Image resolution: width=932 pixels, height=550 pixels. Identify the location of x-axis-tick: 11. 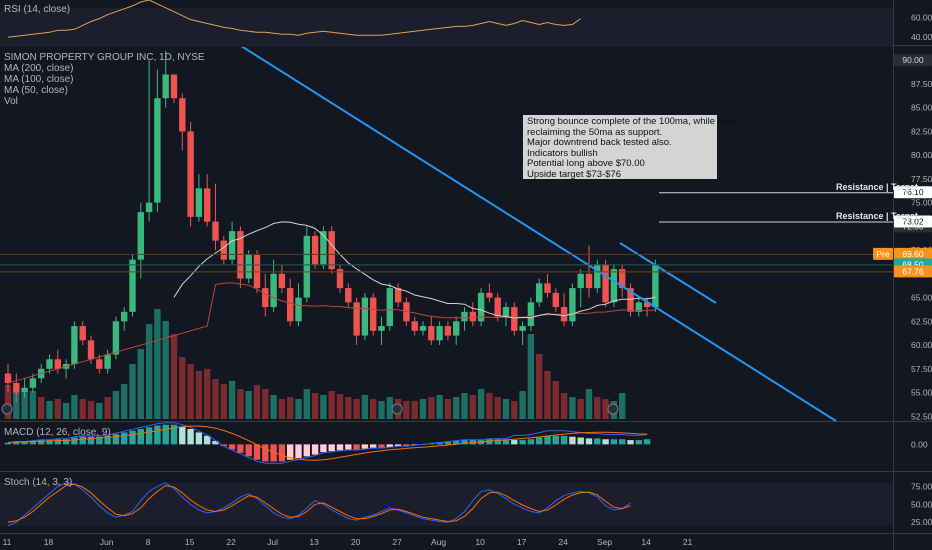
(7, 542).